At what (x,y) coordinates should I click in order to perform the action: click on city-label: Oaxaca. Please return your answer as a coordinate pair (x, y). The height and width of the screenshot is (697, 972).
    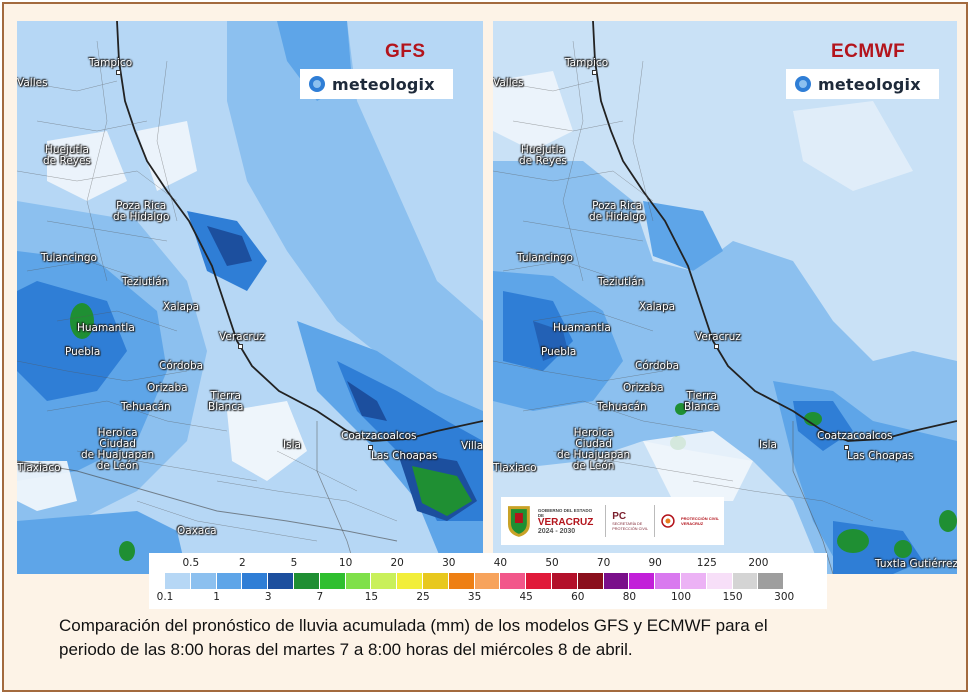
    Looking at the image, I should click on (197, 531).